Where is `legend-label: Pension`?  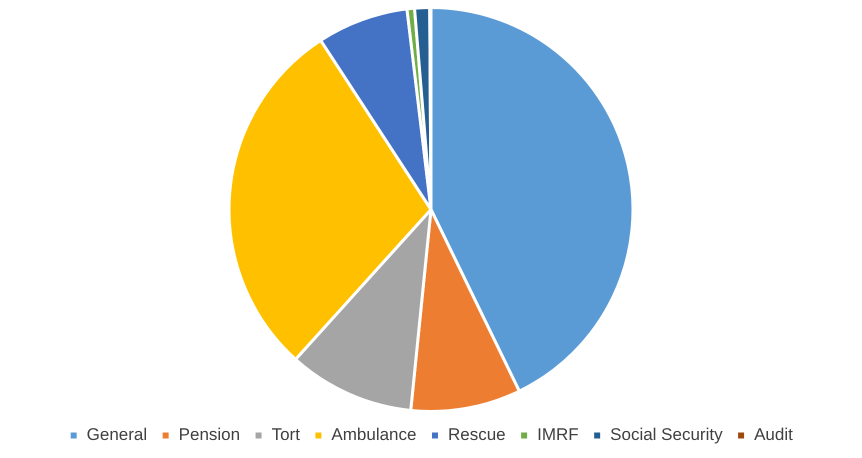 legend-label: Pension is located at coordinates (209, 434).